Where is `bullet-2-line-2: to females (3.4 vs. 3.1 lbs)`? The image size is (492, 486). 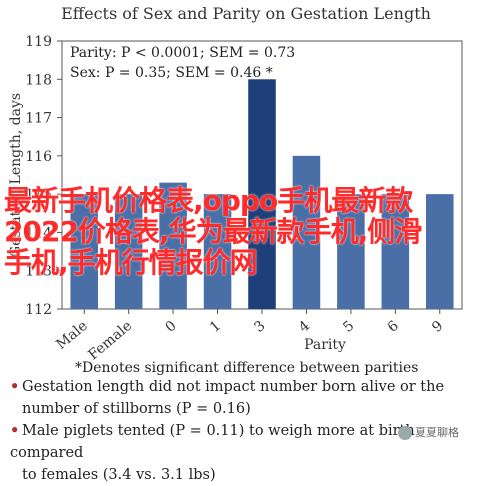
bullet-2-line-2: to females (3.4 vs. 3.1 lbs) is located at coordinates (119, 475).